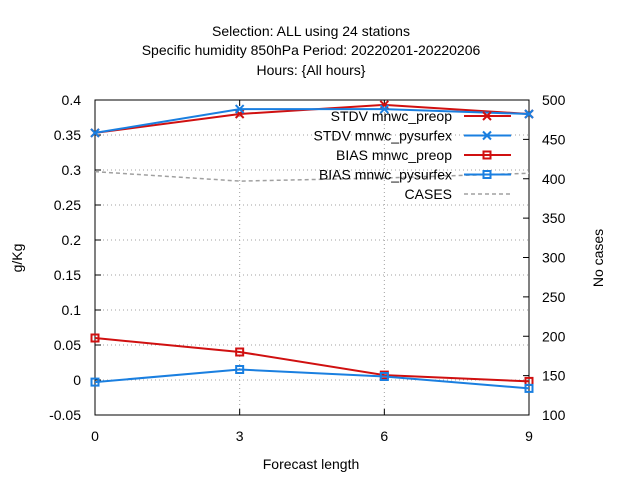  Describe the element at coordinates (554, 218) in the screenshot. I see `y2-tick-label: 350` at that location.